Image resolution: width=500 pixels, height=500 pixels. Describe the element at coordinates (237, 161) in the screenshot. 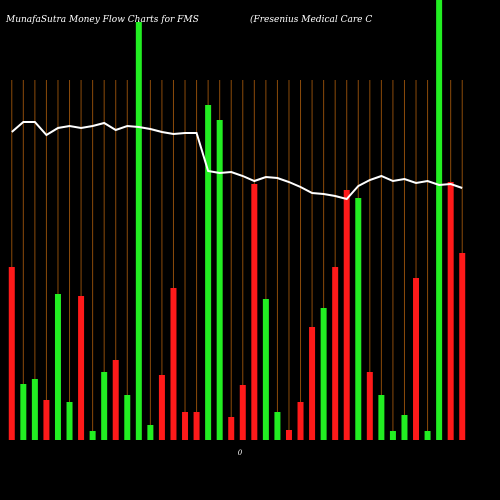

I see `money-flow-line` at that location.